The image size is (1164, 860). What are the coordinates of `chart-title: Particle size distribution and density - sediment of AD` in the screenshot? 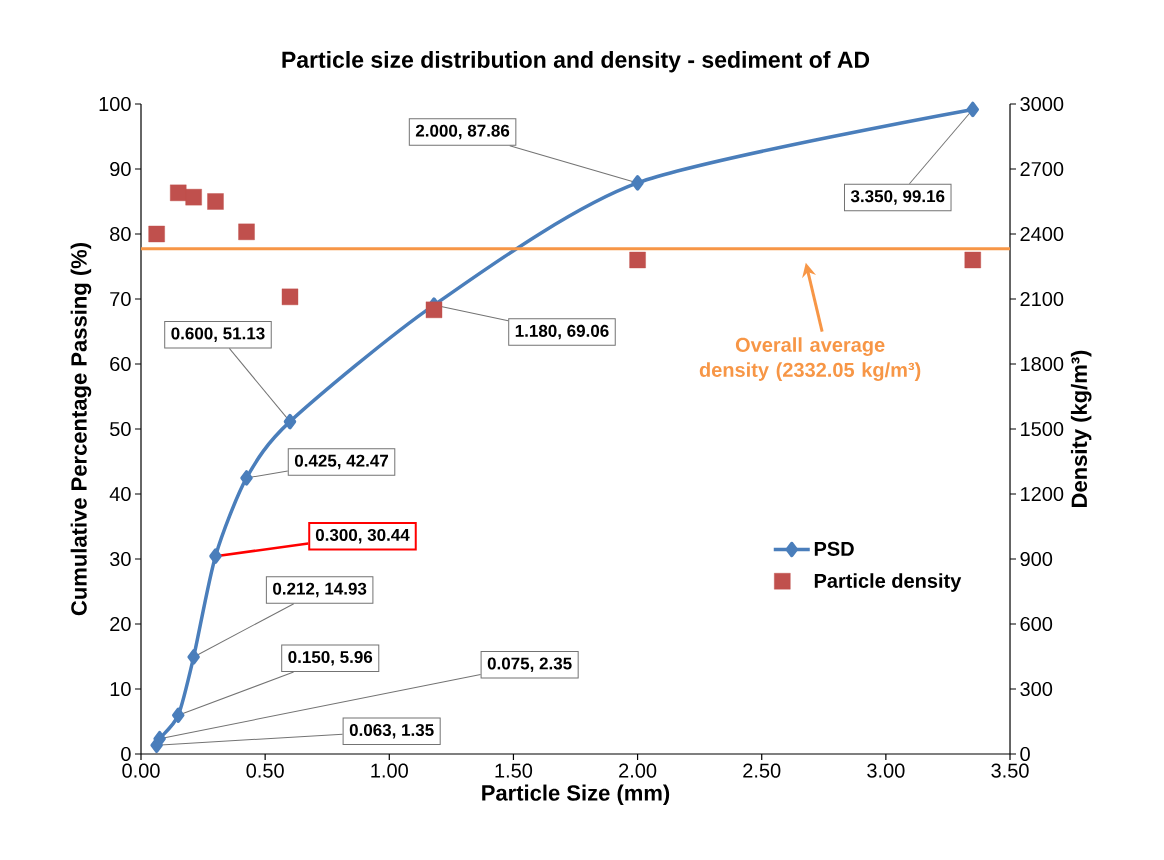 It's located at (576, 62).